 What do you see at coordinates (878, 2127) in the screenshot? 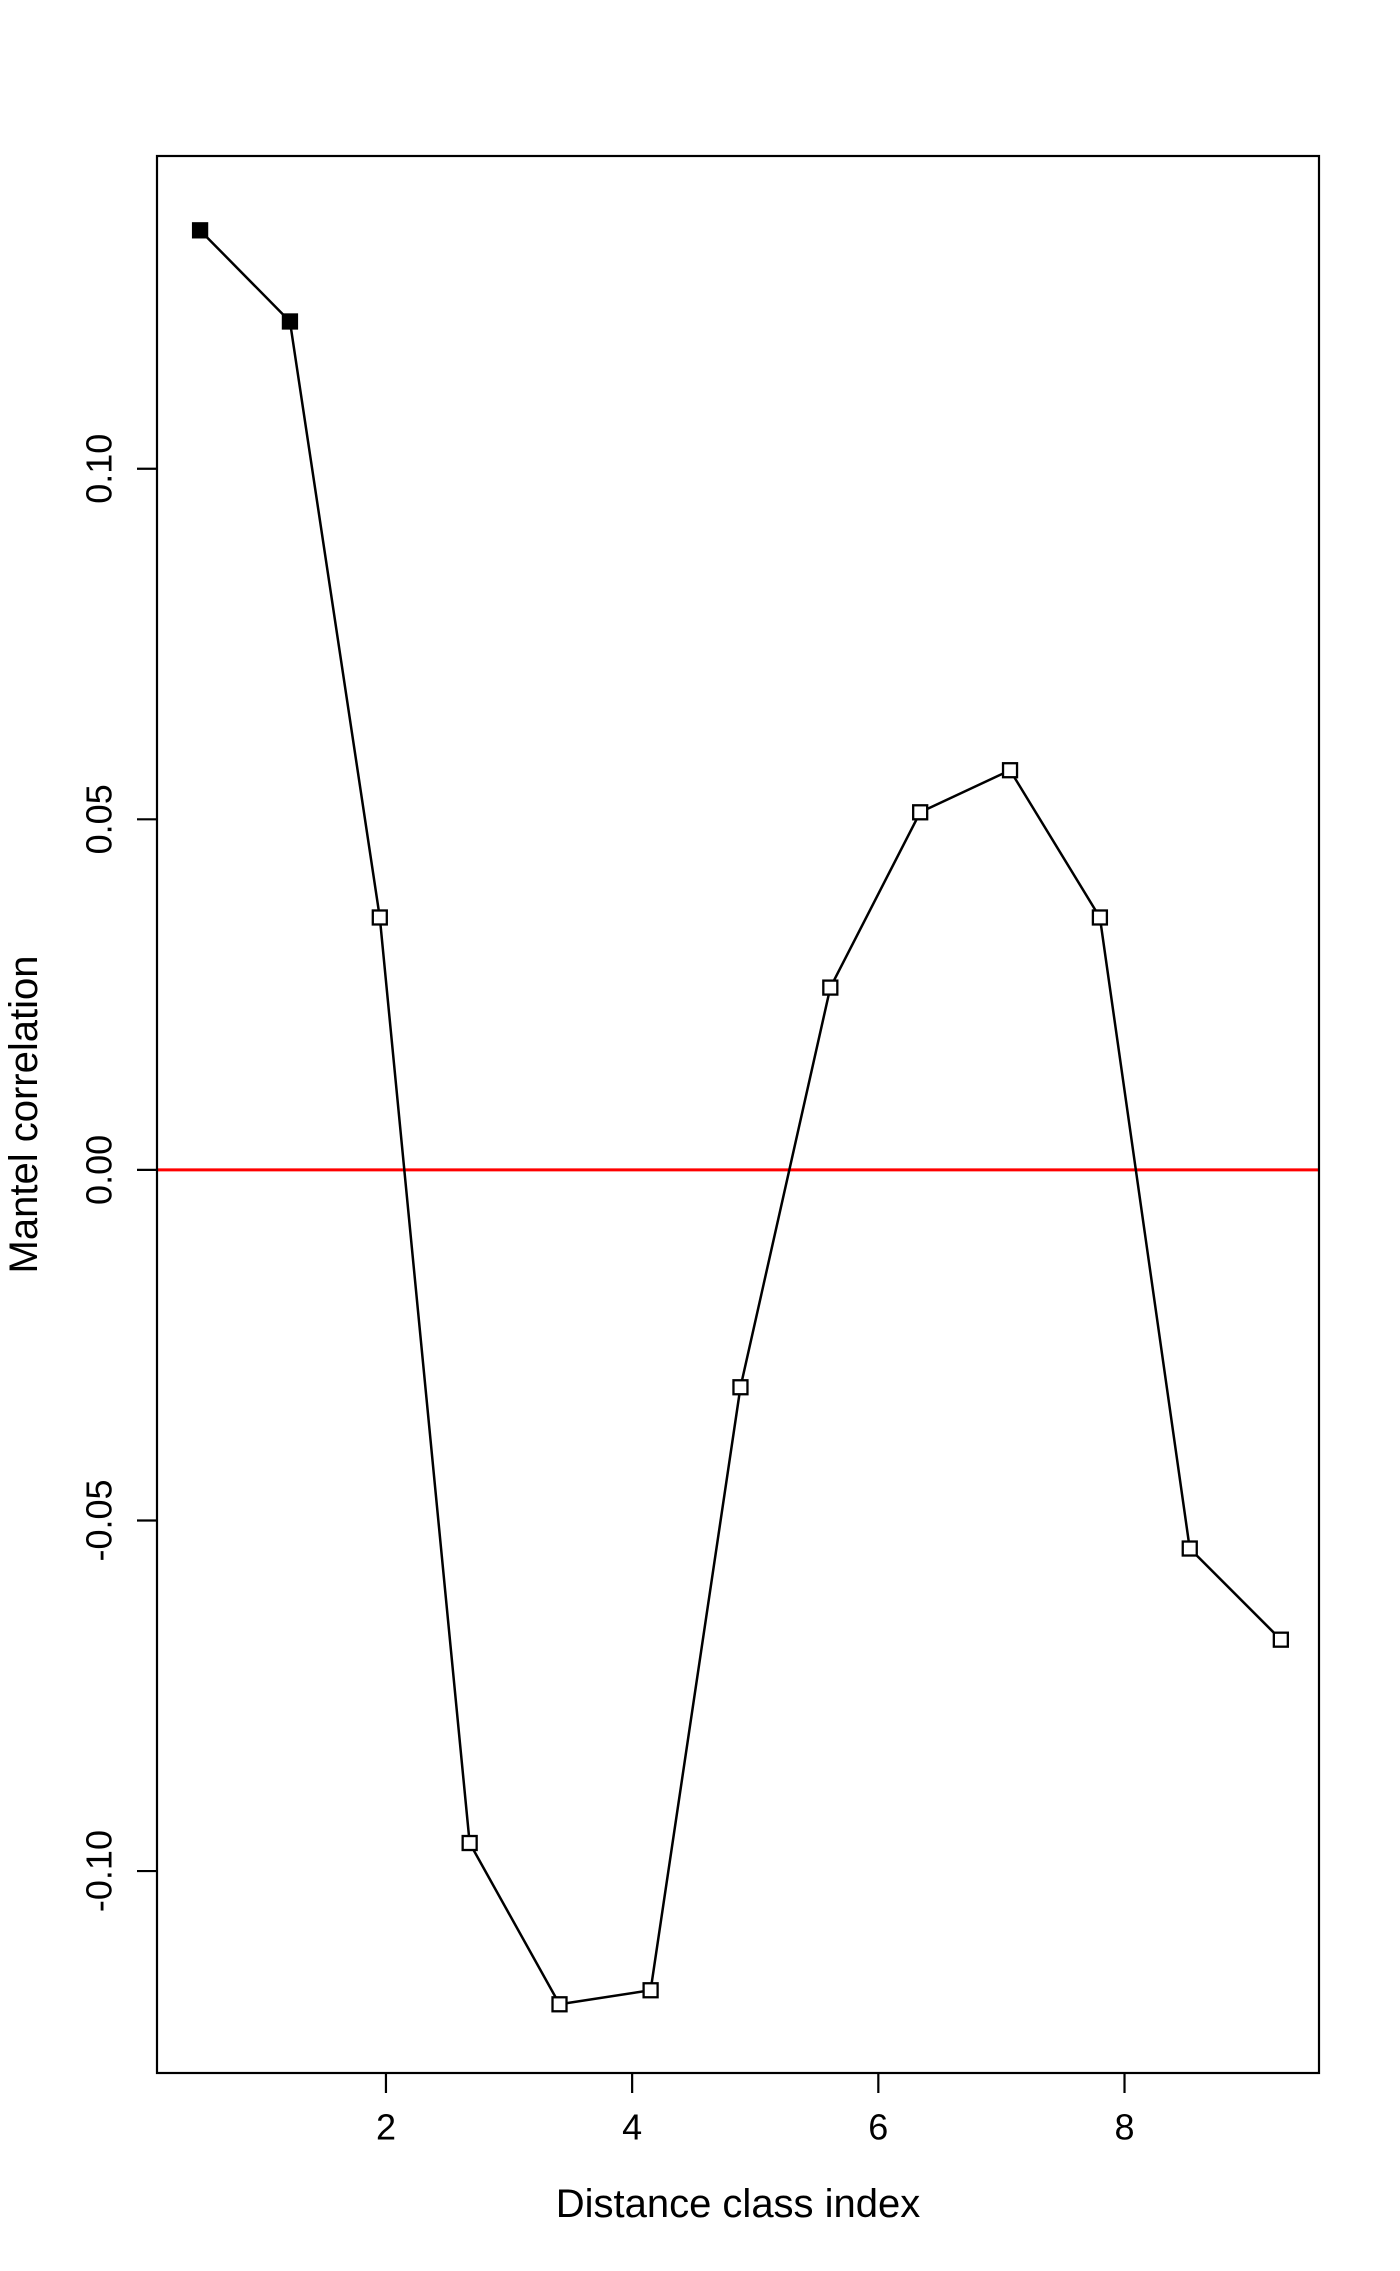
I see `x-tick-label: 6` at bounding box center [878, 2127].